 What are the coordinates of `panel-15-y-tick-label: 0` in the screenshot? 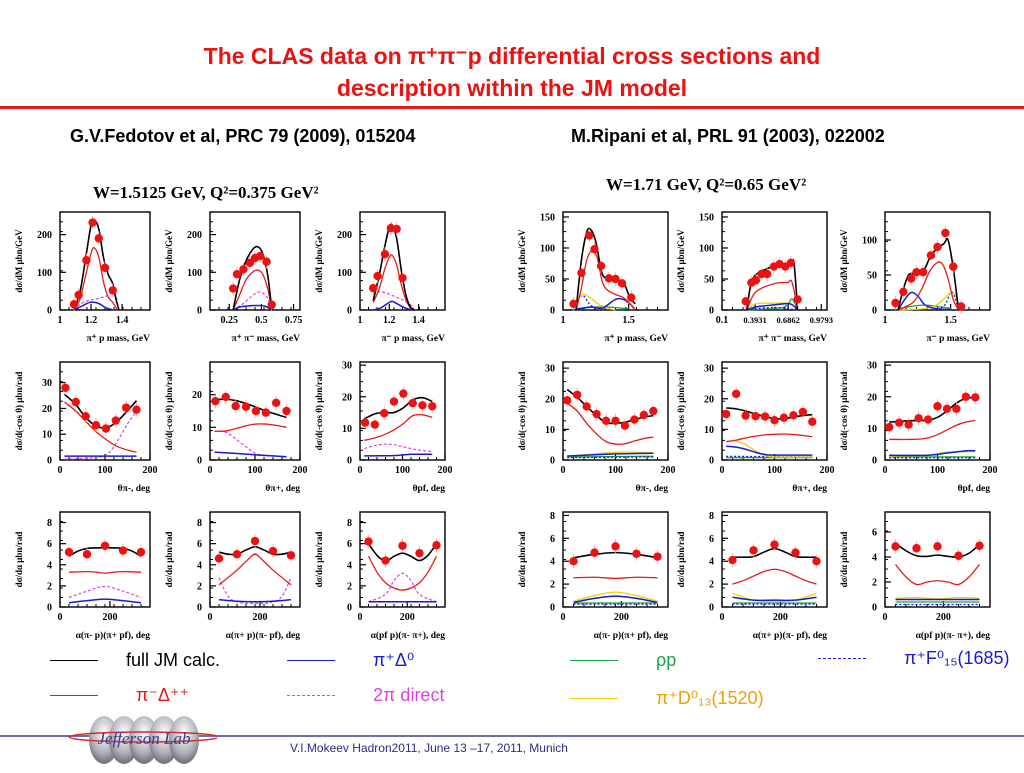 It's located at (874, 461).